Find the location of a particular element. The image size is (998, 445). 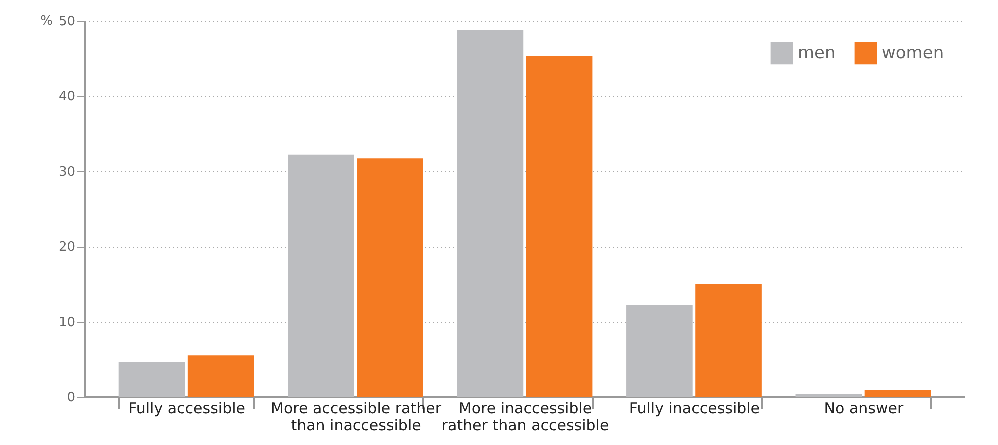

y-tick-label: 50 is located at coordinates (67, 22).